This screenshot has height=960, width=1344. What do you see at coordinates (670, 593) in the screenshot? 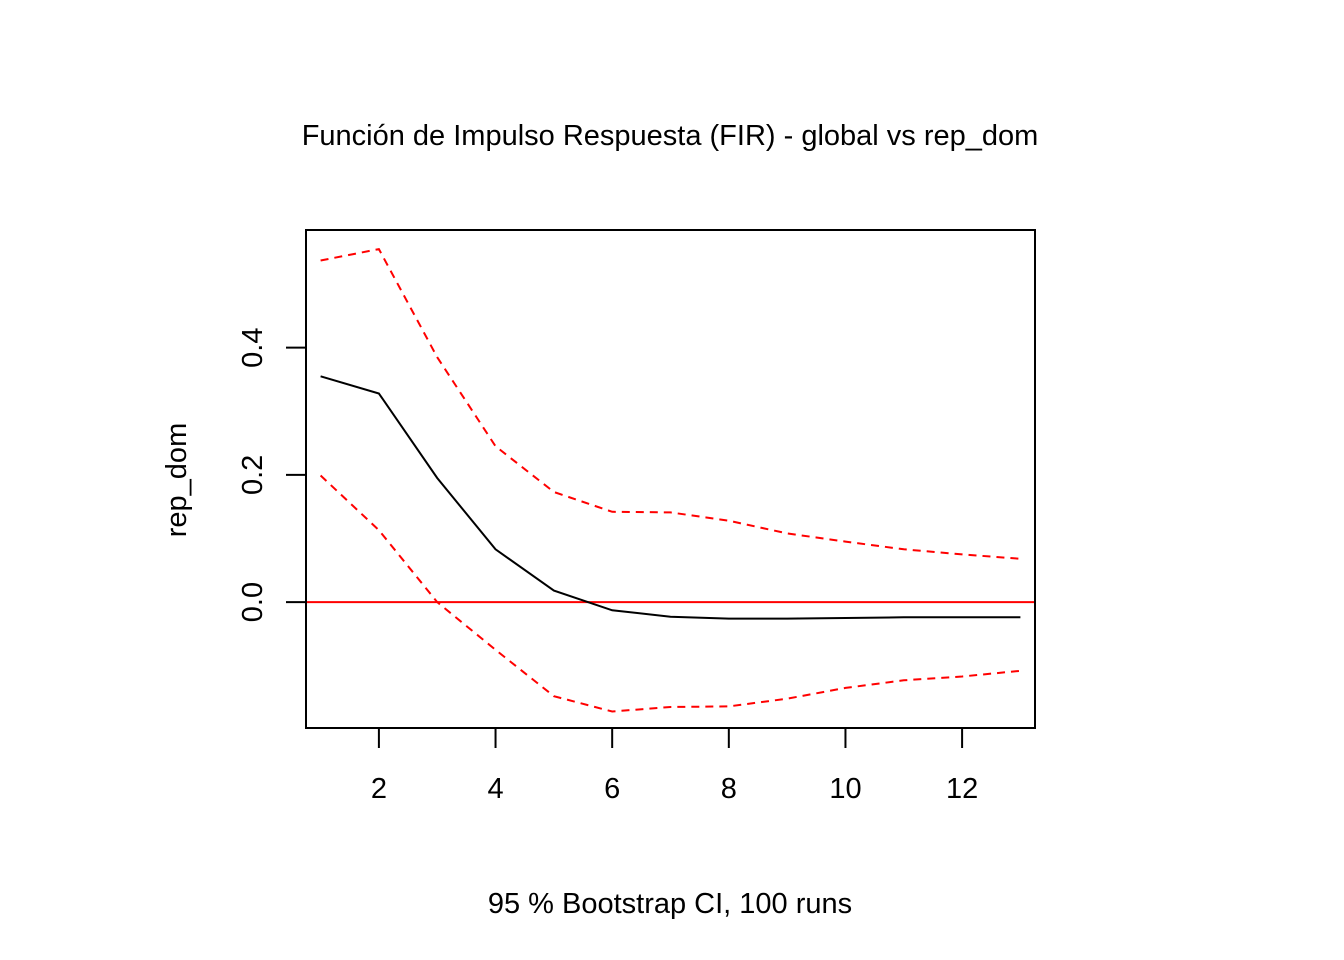
I see `series-line-lower` at bounding box center [670, 593].